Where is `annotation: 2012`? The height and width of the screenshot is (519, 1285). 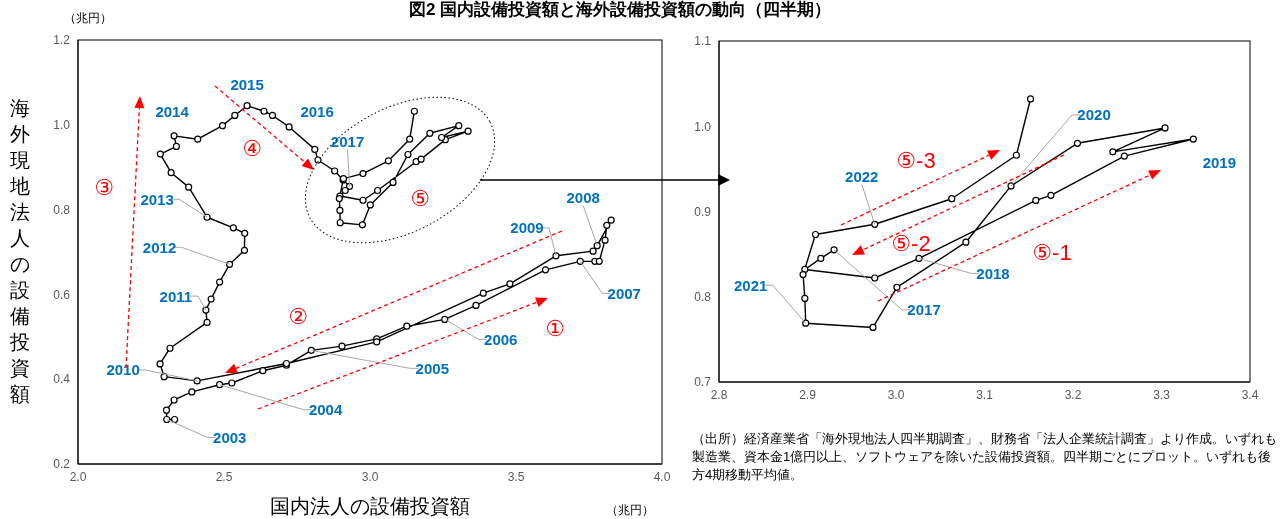
annotation: 2012 is located at coordinates (159, 247).